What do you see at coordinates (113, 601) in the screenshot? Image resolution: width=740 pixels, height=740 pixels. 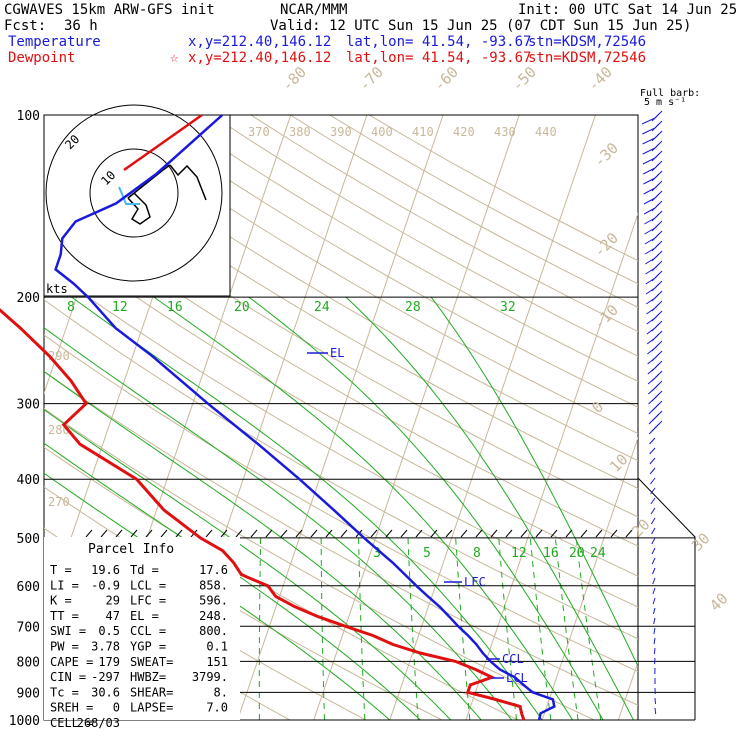 I see `parcel-value: 29` at bounding box center [113, 601].